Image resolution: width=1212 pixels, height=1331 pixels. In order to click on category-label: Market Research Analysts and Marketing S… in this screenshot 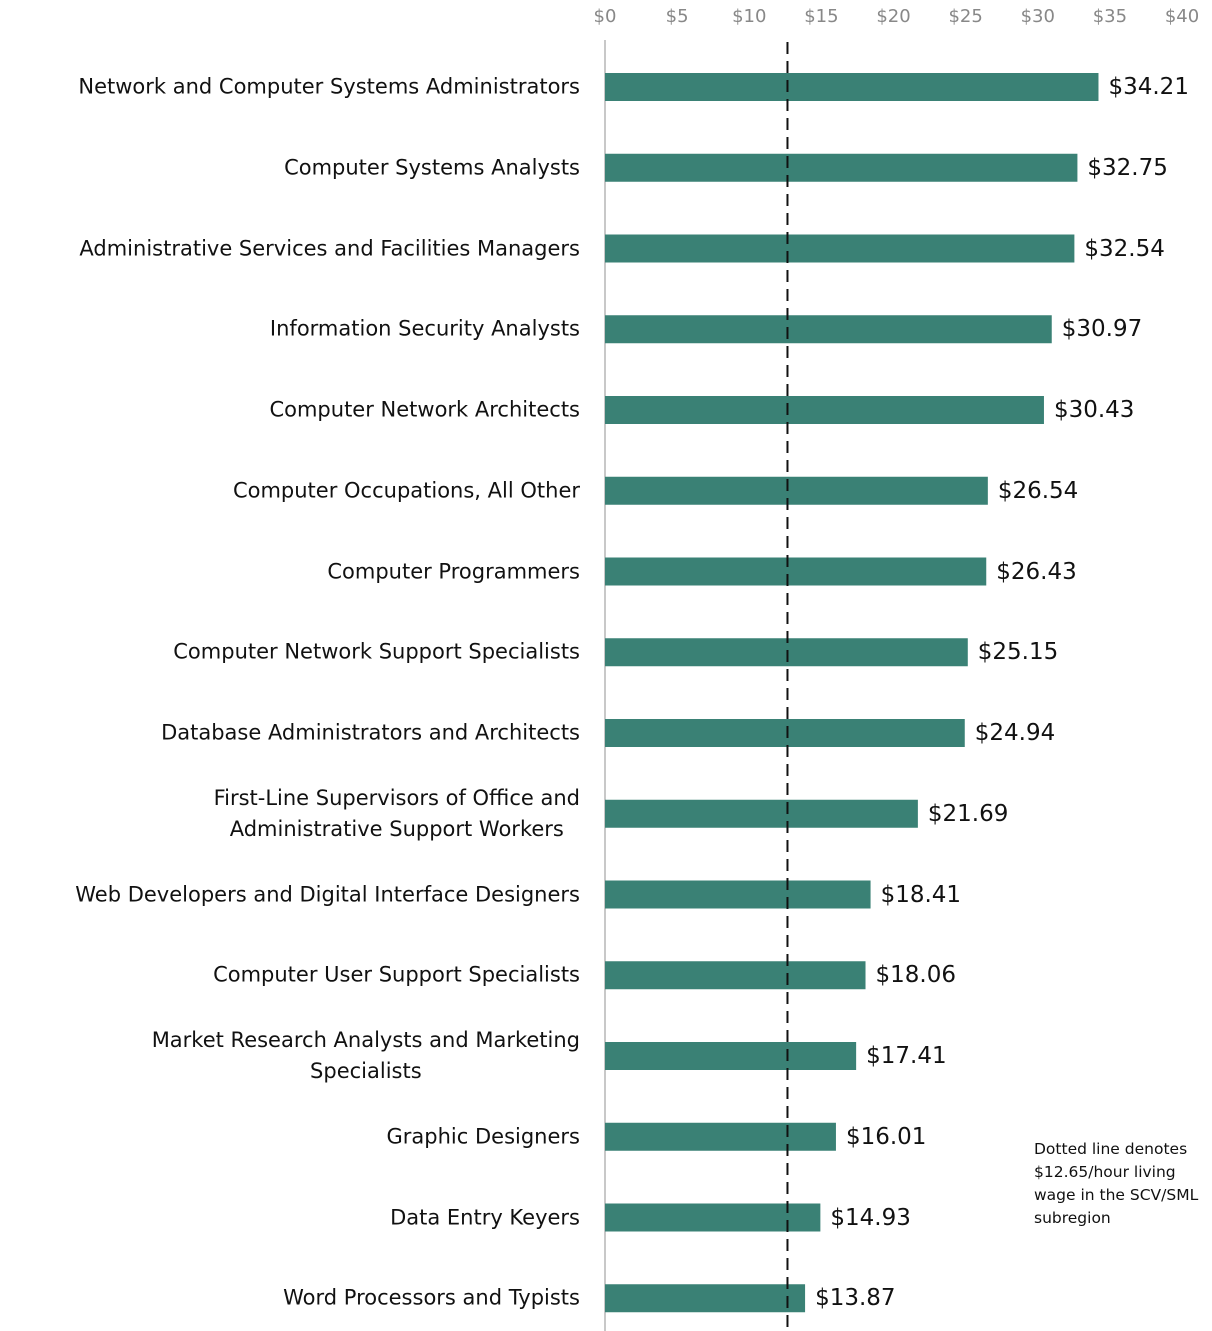, I will do `click(365, 1055)`.